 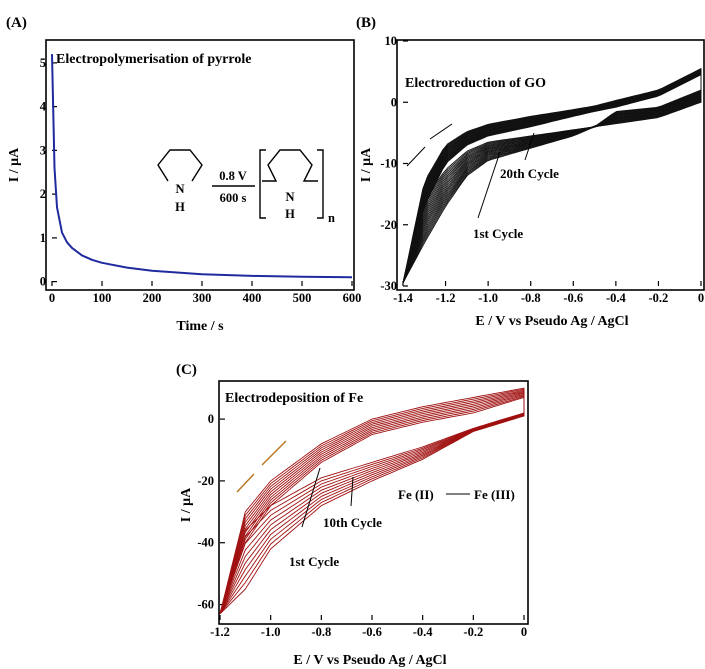 What do you see at coordinates (488, 298) in the screenshot?
I see `panel-b-xtick-label: -1.0` at bounding box center [488, 298].